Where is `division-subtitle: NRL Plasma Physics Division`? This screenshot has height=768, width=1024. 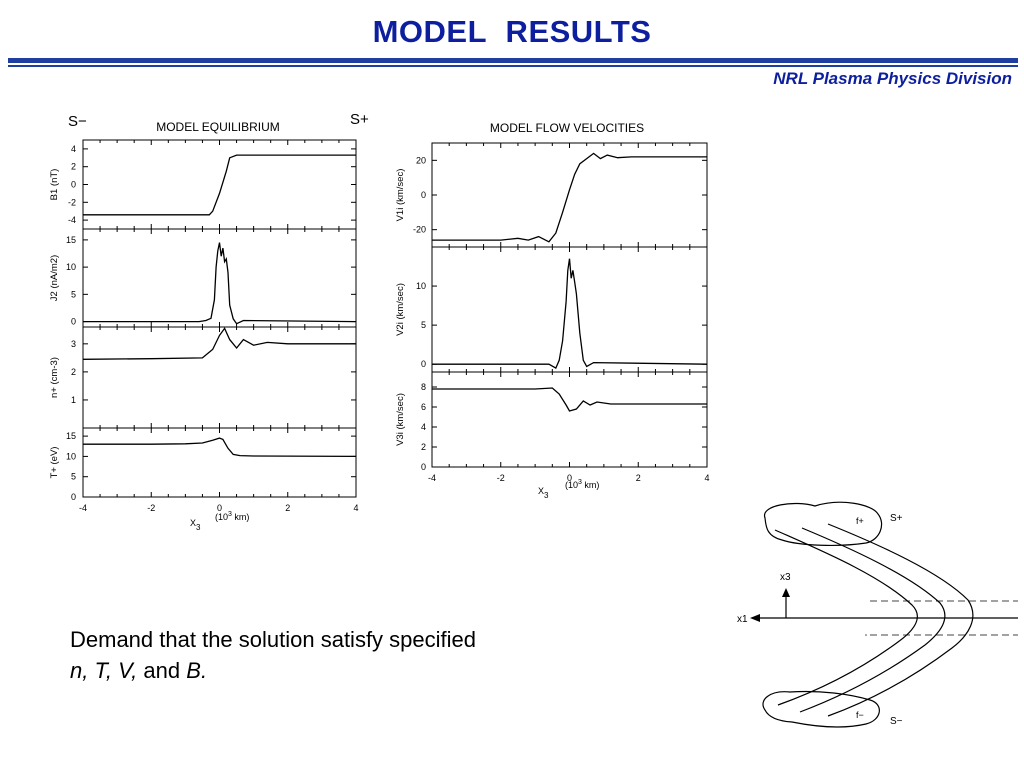 division-subtitle: NRL Plasma Physics Division is located at coordinates (892, 78).